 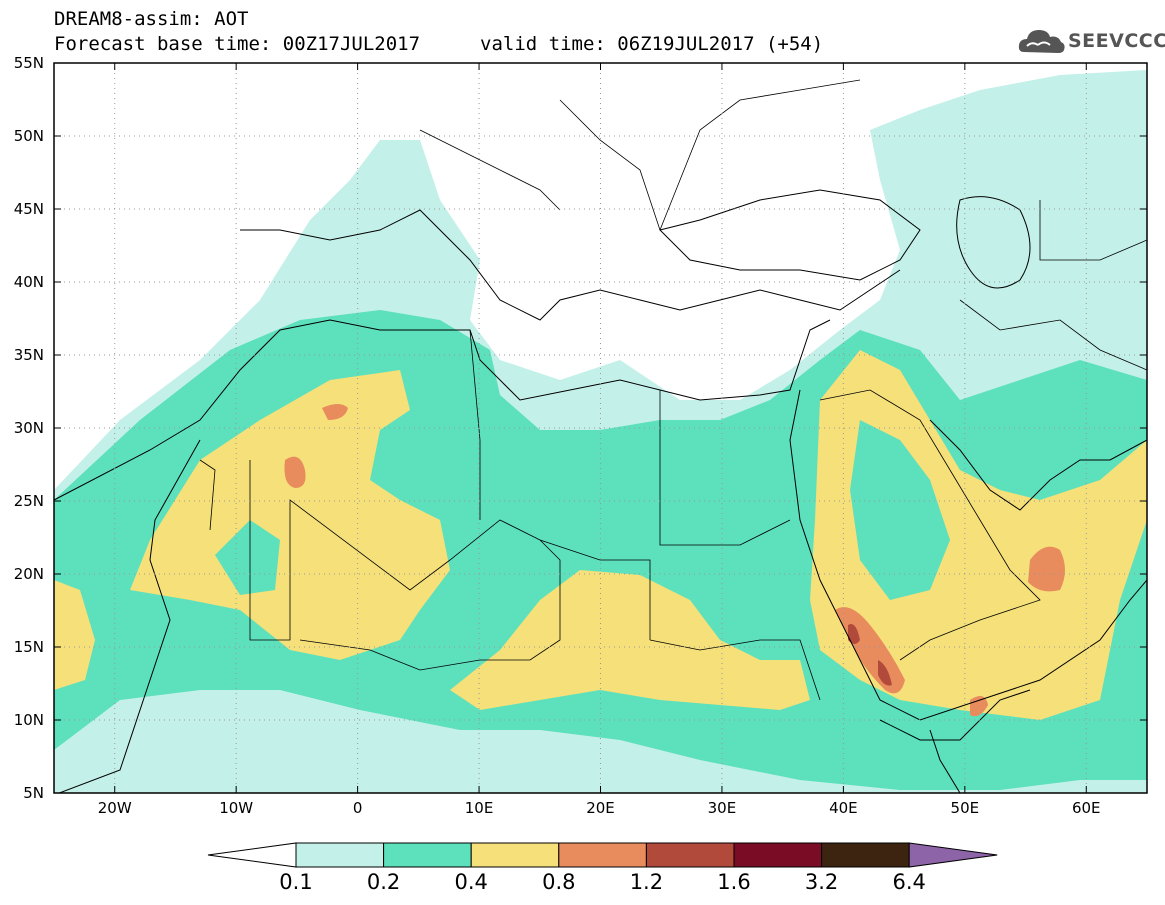 I want to click on lon-label: 50E, so click(x=965, y=808).